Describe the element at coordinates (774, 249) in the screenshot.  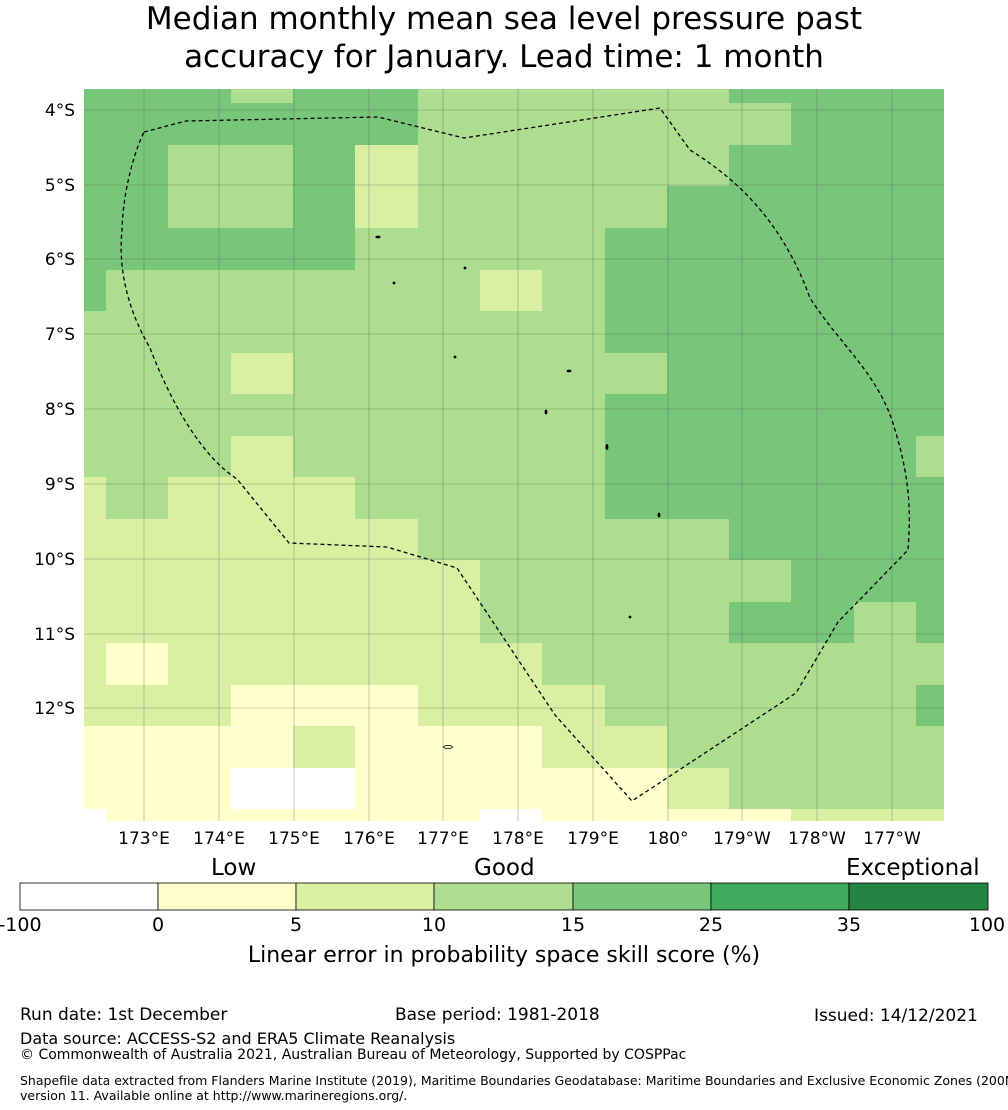
I see `grid-cell-r4-c2` at that location.